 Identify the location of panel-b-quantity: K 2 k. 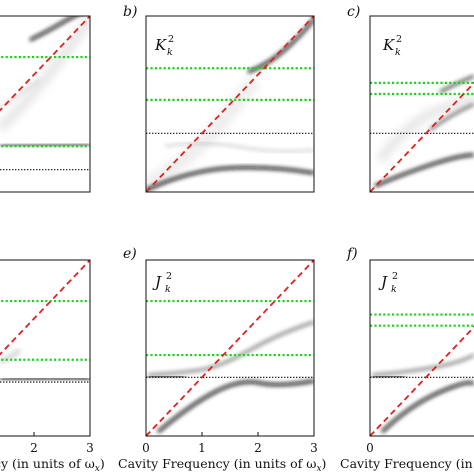
(164, 46).